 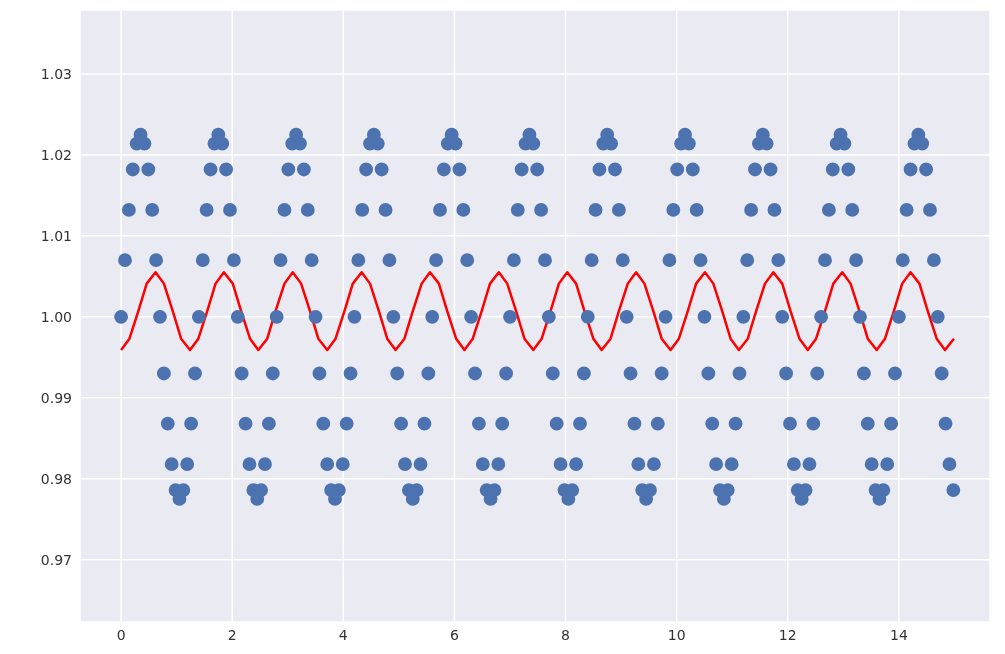 What do you see at coordinates (787, 634) in the screenshot?
I see `x-tick-label: 12` at bounding box center [787, 634].